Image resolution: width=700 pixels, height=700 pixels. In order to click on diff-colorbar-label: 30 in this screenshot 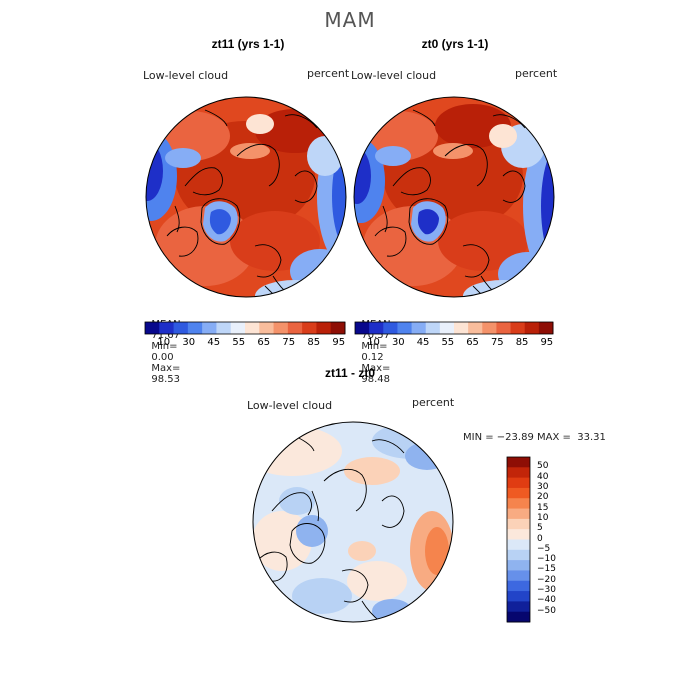, I will do `click(543, 486)`.